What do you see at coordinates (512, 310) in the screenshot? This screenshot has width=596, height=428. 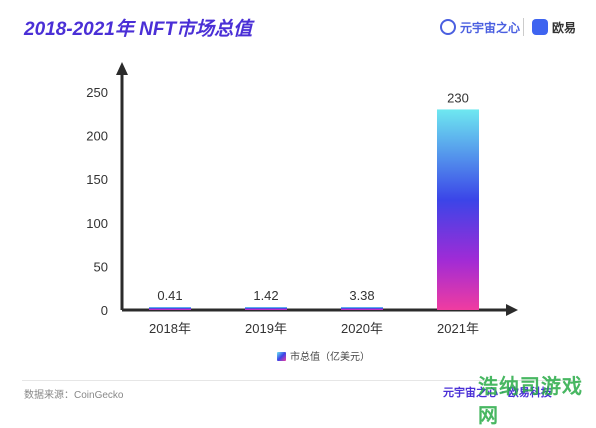 I see `x-axis-arrow` at bounding box center [512, 310].